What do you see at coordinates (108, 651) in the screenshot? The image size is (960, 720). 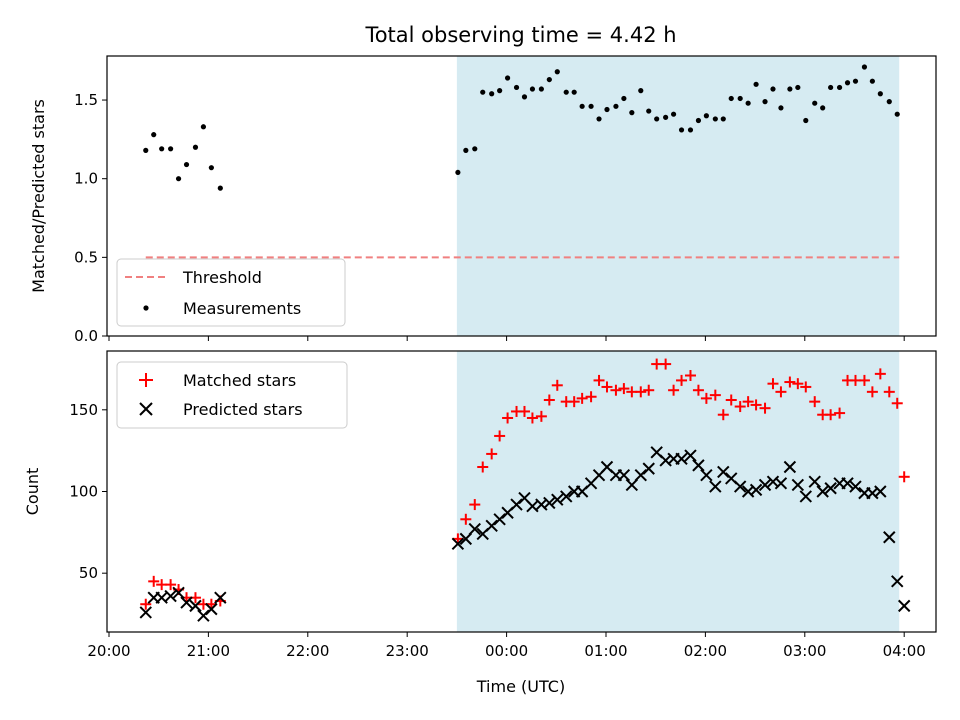 I see `x-tick-label: 20:00` at bounding box center [108, 651].